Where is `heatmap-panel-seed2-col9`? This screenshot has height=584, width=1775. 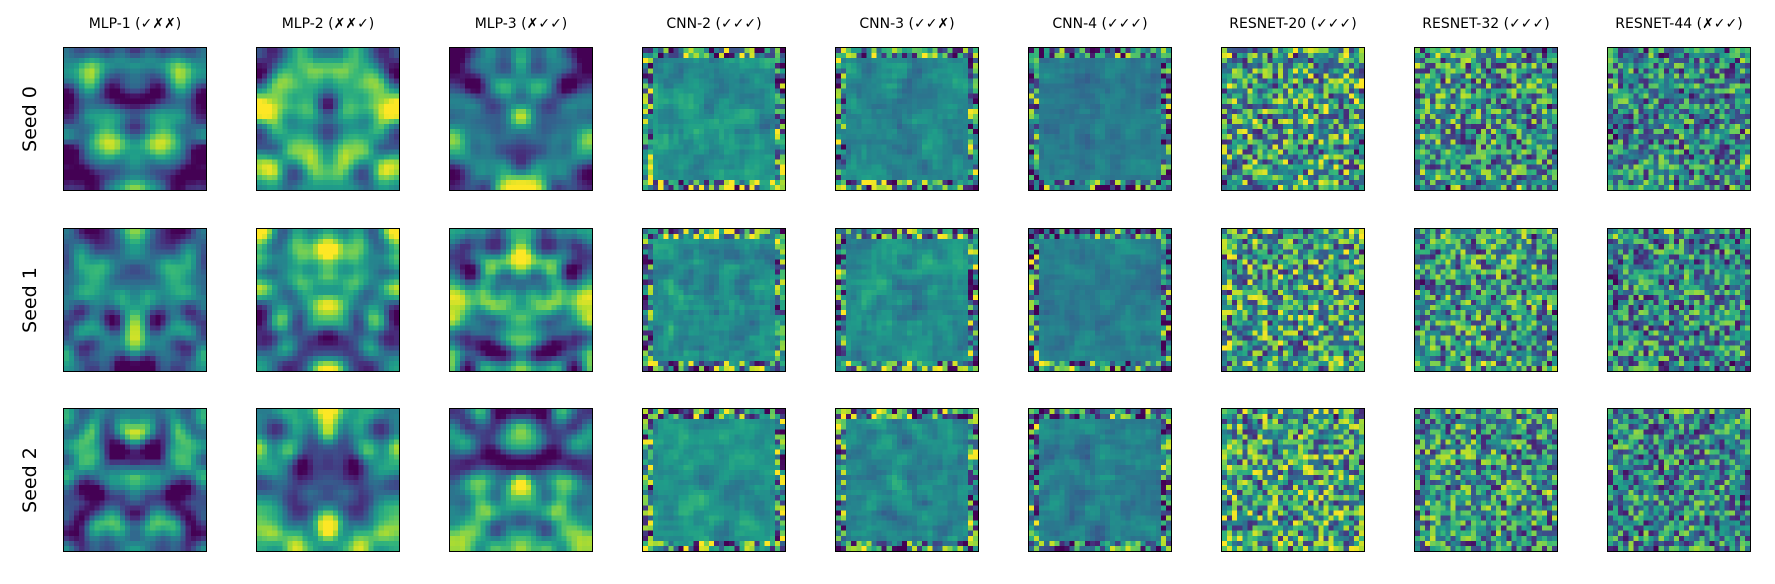
heatmap-panel-seed2-col9 is located at coordinates (1679, 480).